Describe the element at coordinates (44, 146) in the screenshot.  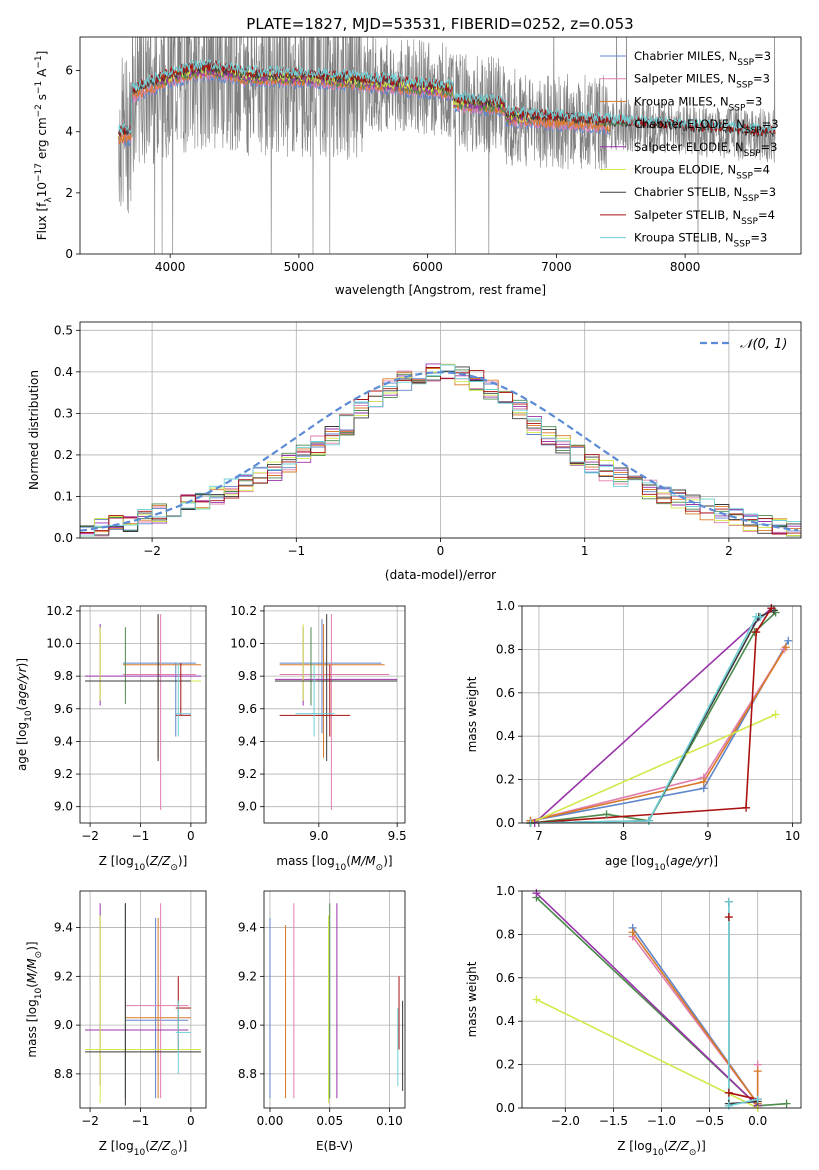
I see `spectrum-ylabel: Flux [fλ10−17 erg cm−2 s−1 A−1]` at that location.